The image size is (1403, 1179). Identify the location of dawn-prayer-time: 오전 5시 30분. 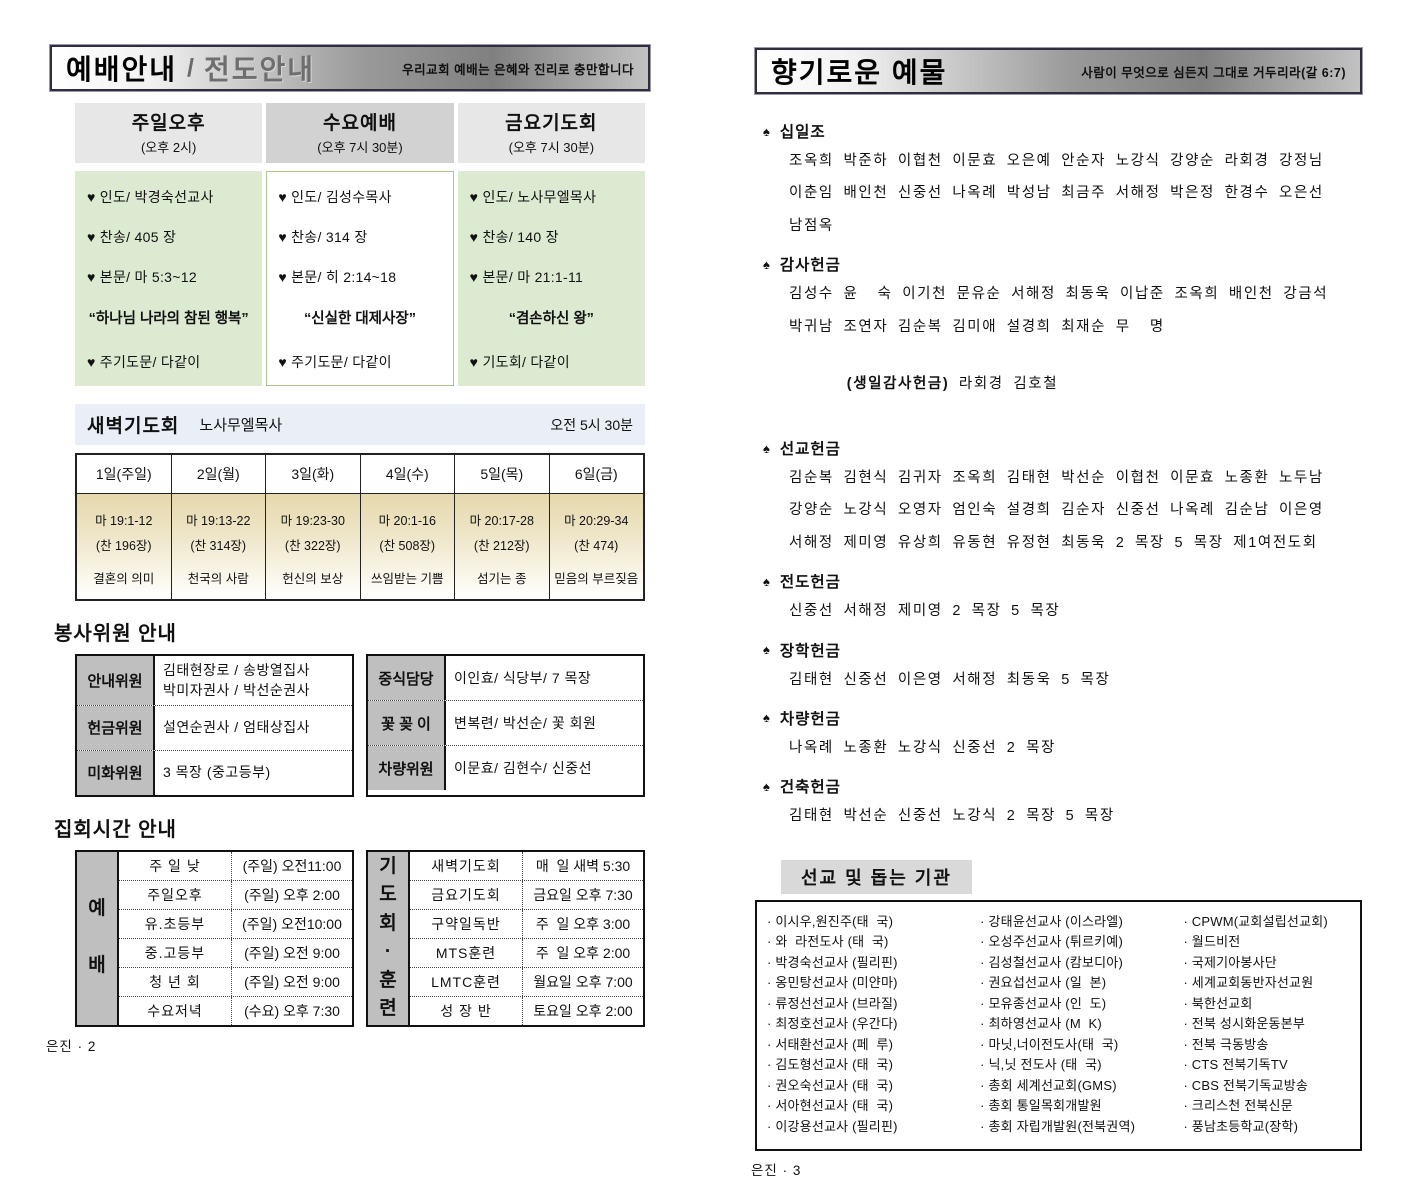
(591, 424).